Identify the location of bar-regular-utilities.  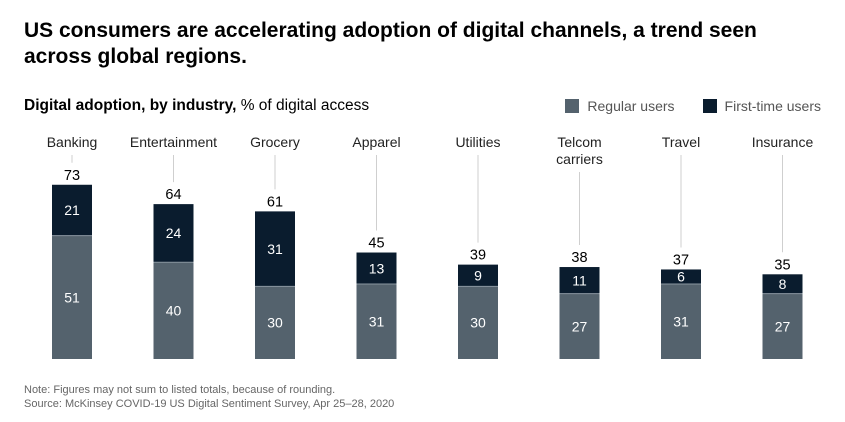
(478, 322).